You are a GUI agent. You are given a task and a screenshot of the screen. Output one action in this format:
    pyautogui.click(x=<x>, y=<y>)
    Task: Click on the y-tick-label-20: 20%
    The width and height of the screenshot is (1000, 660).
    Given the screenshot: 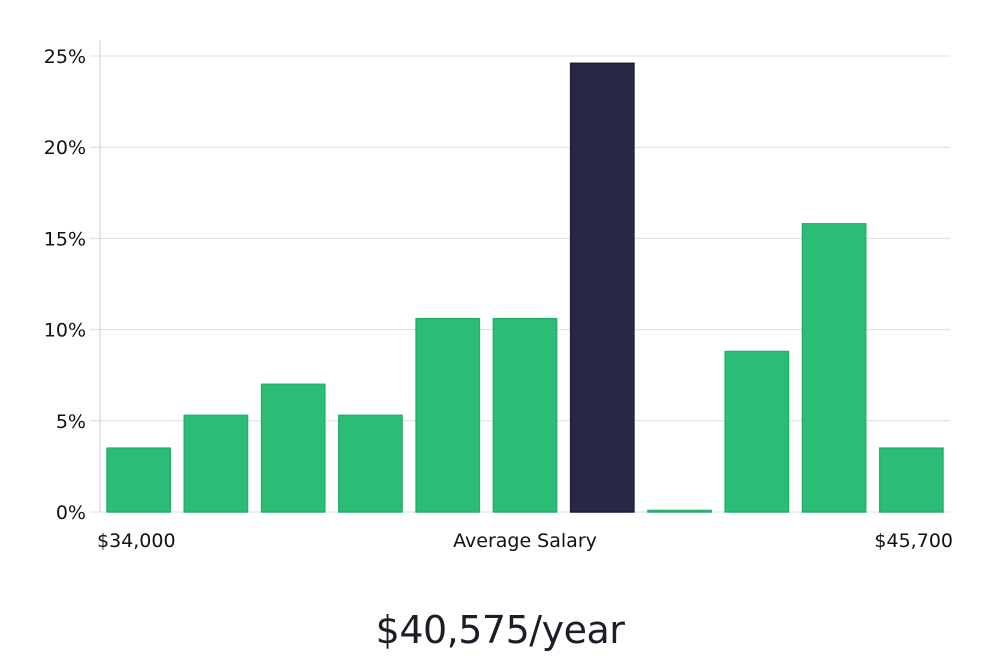 What is the action you would take?
    pyautogui.click(x=65, y=148)
    